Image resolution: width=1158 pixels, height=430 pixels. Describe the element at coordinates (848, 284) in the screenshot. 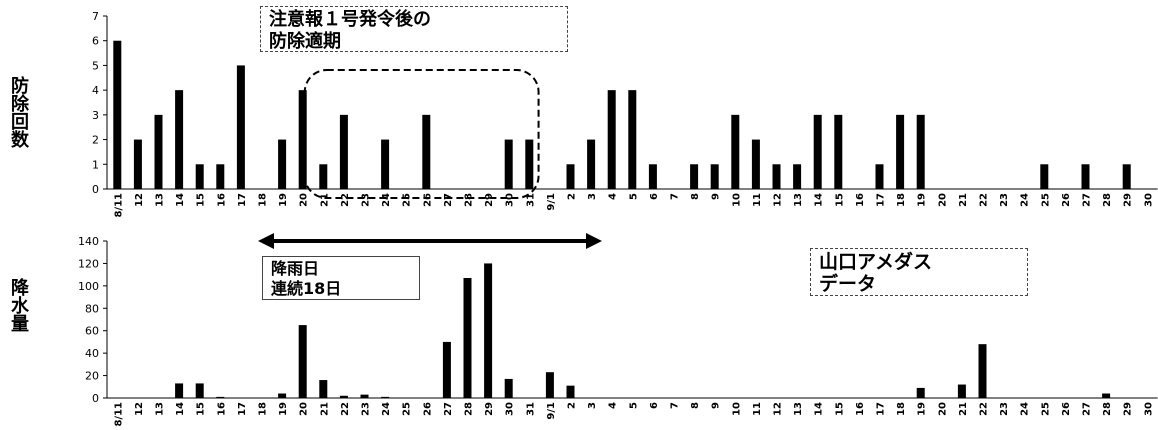

I see `source-note-line2: データ` at that location.